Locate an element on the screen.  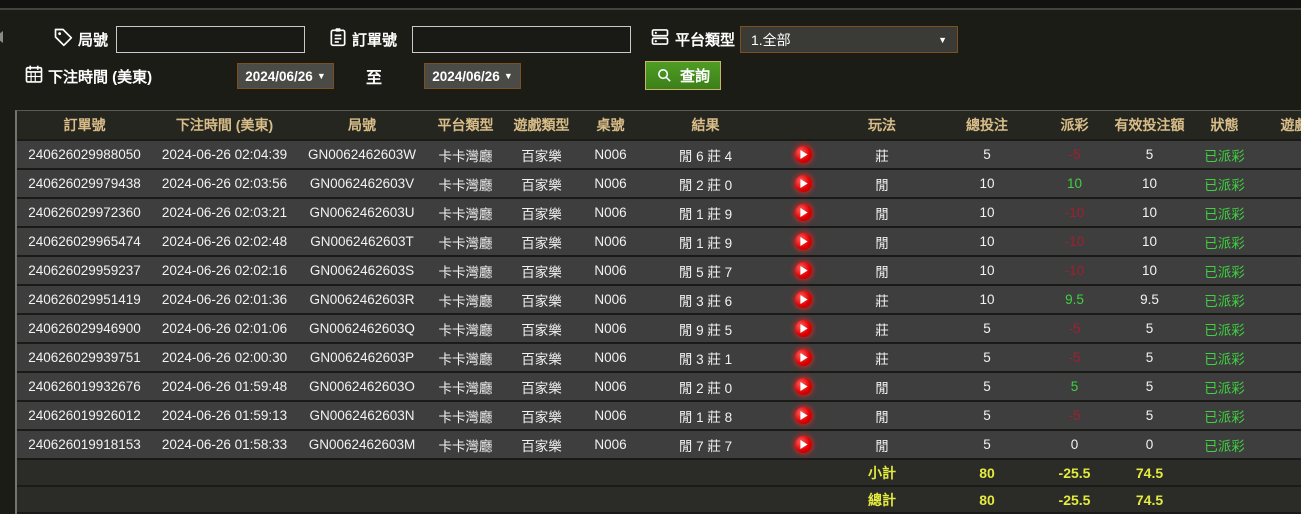
summary-valid-bet: 74.5 is located at coordinates (1149, 472).